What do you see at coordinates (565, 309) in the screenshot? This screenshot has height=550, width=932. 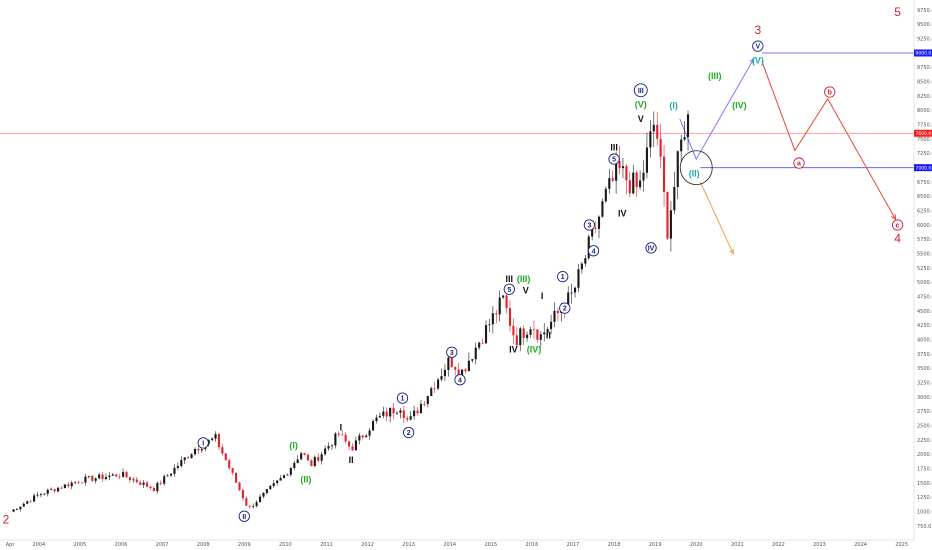 I see `wave-label: 2` at bounding box center [565, 309].